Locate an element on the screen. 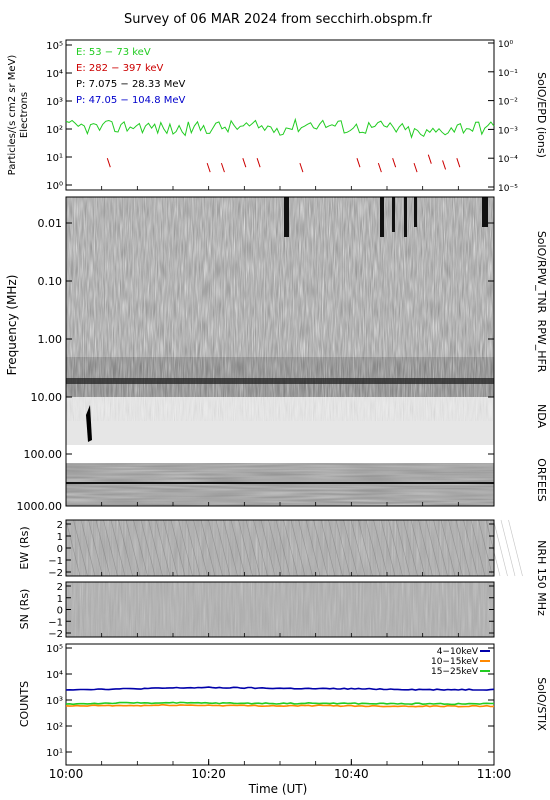  stix-tick-label: 10¹ is located at coordinates (54, 753).